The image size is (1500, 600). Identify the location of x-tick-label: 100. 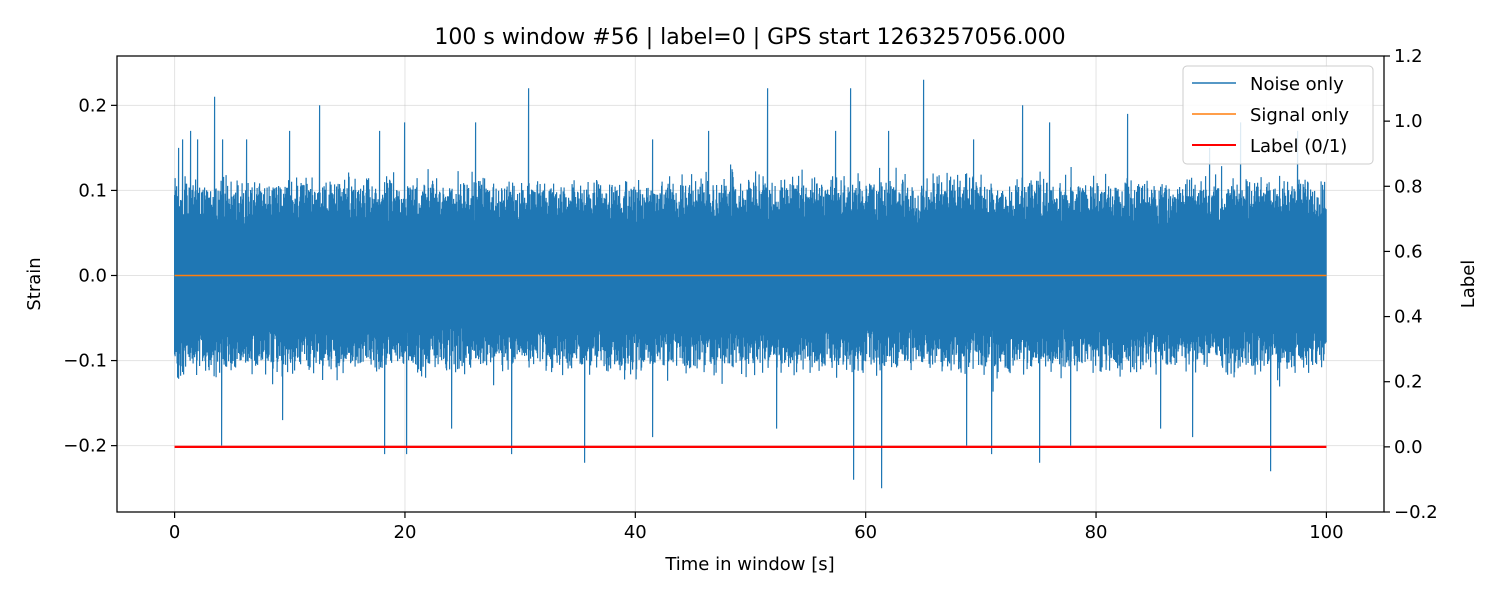
(1326, 532).